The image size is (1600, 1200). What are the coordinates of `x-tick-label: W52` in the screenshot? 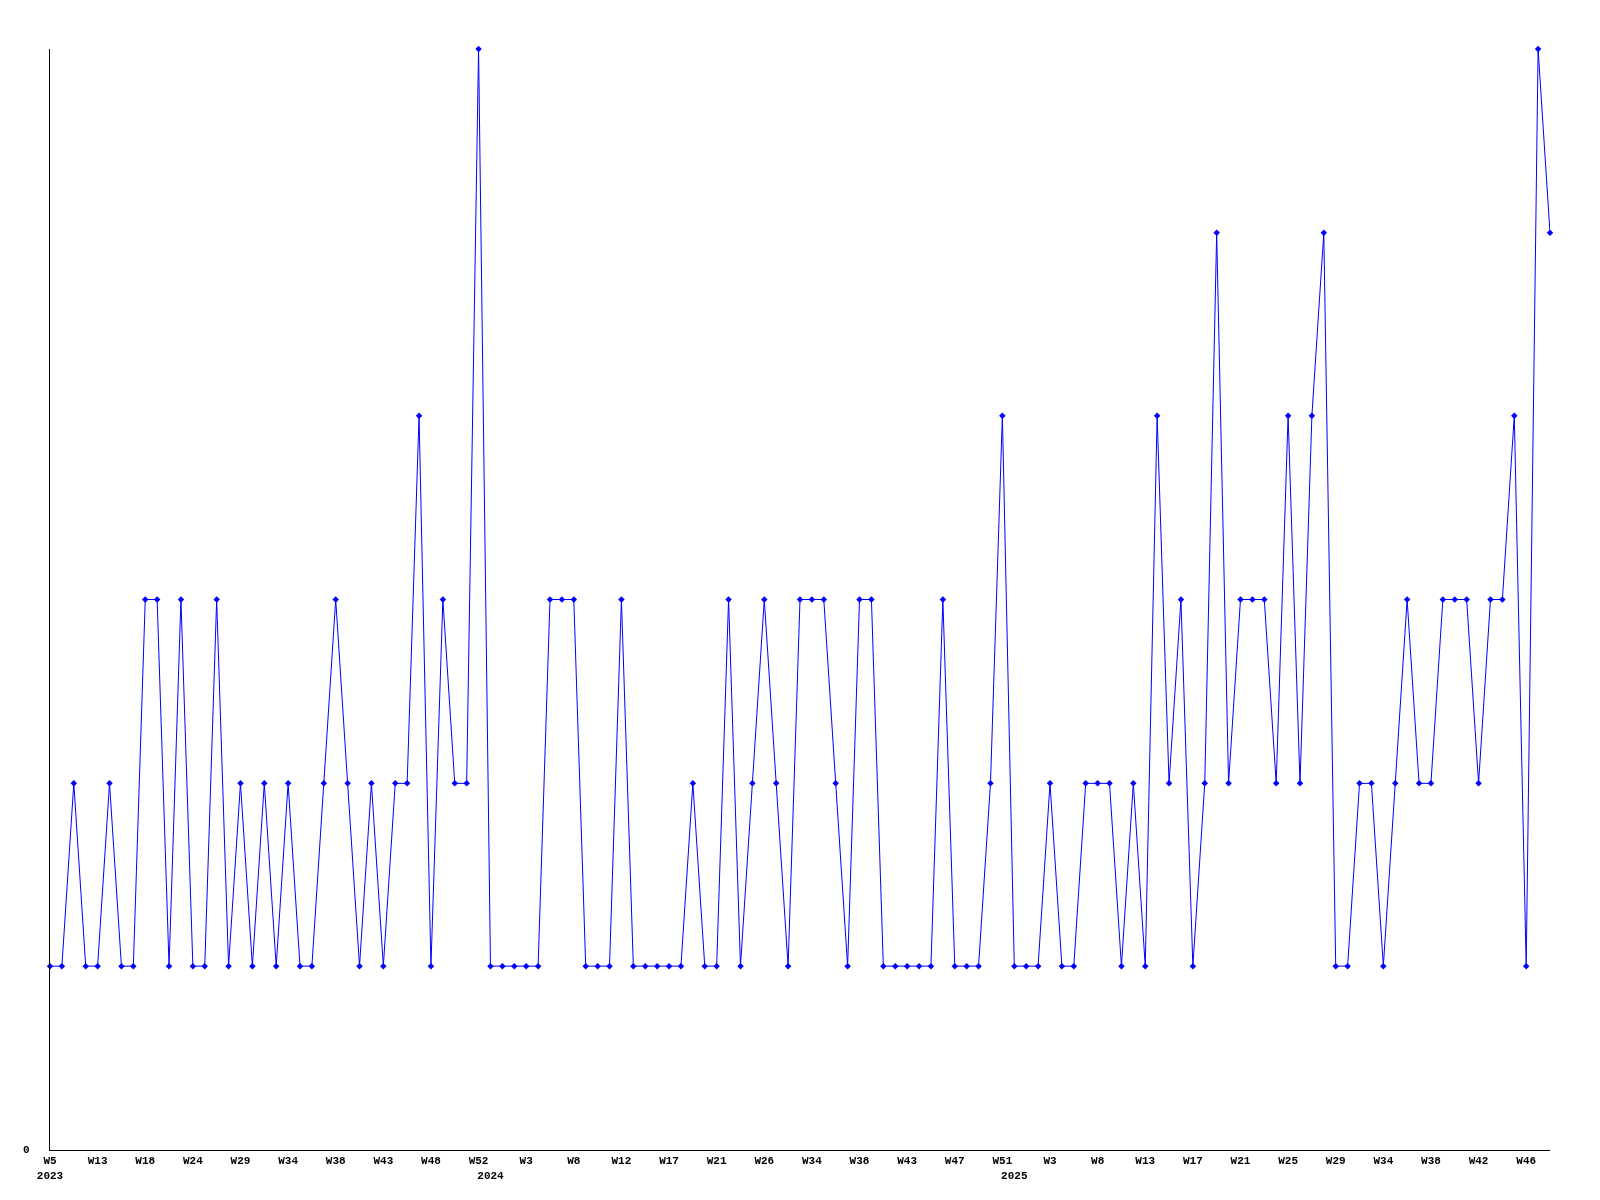 It's located at (478, 1161).